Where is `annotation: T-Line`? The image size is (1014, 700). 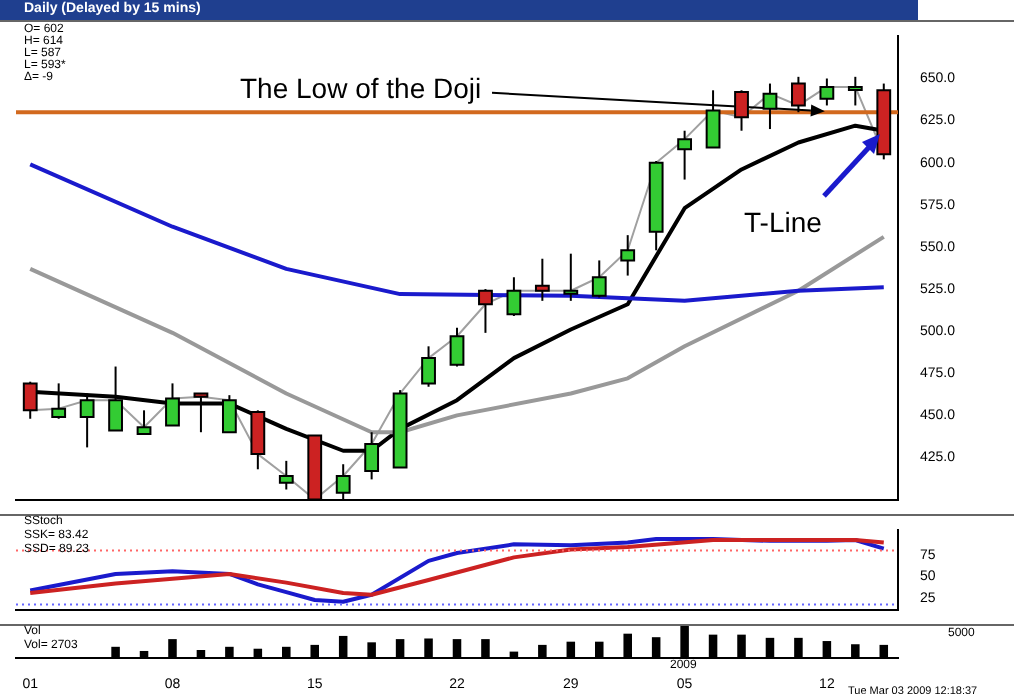 annotation: T-Line is located at coordinates (783, 222).